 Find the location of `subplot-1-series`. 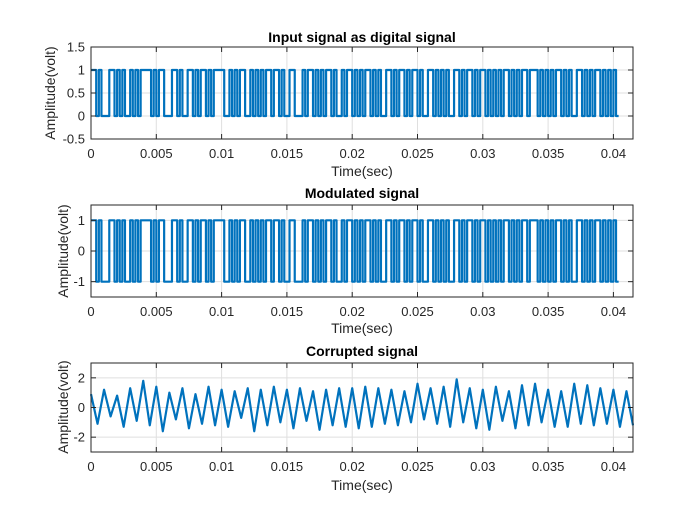

subplot-1-series is located at coordinates (355, 93).